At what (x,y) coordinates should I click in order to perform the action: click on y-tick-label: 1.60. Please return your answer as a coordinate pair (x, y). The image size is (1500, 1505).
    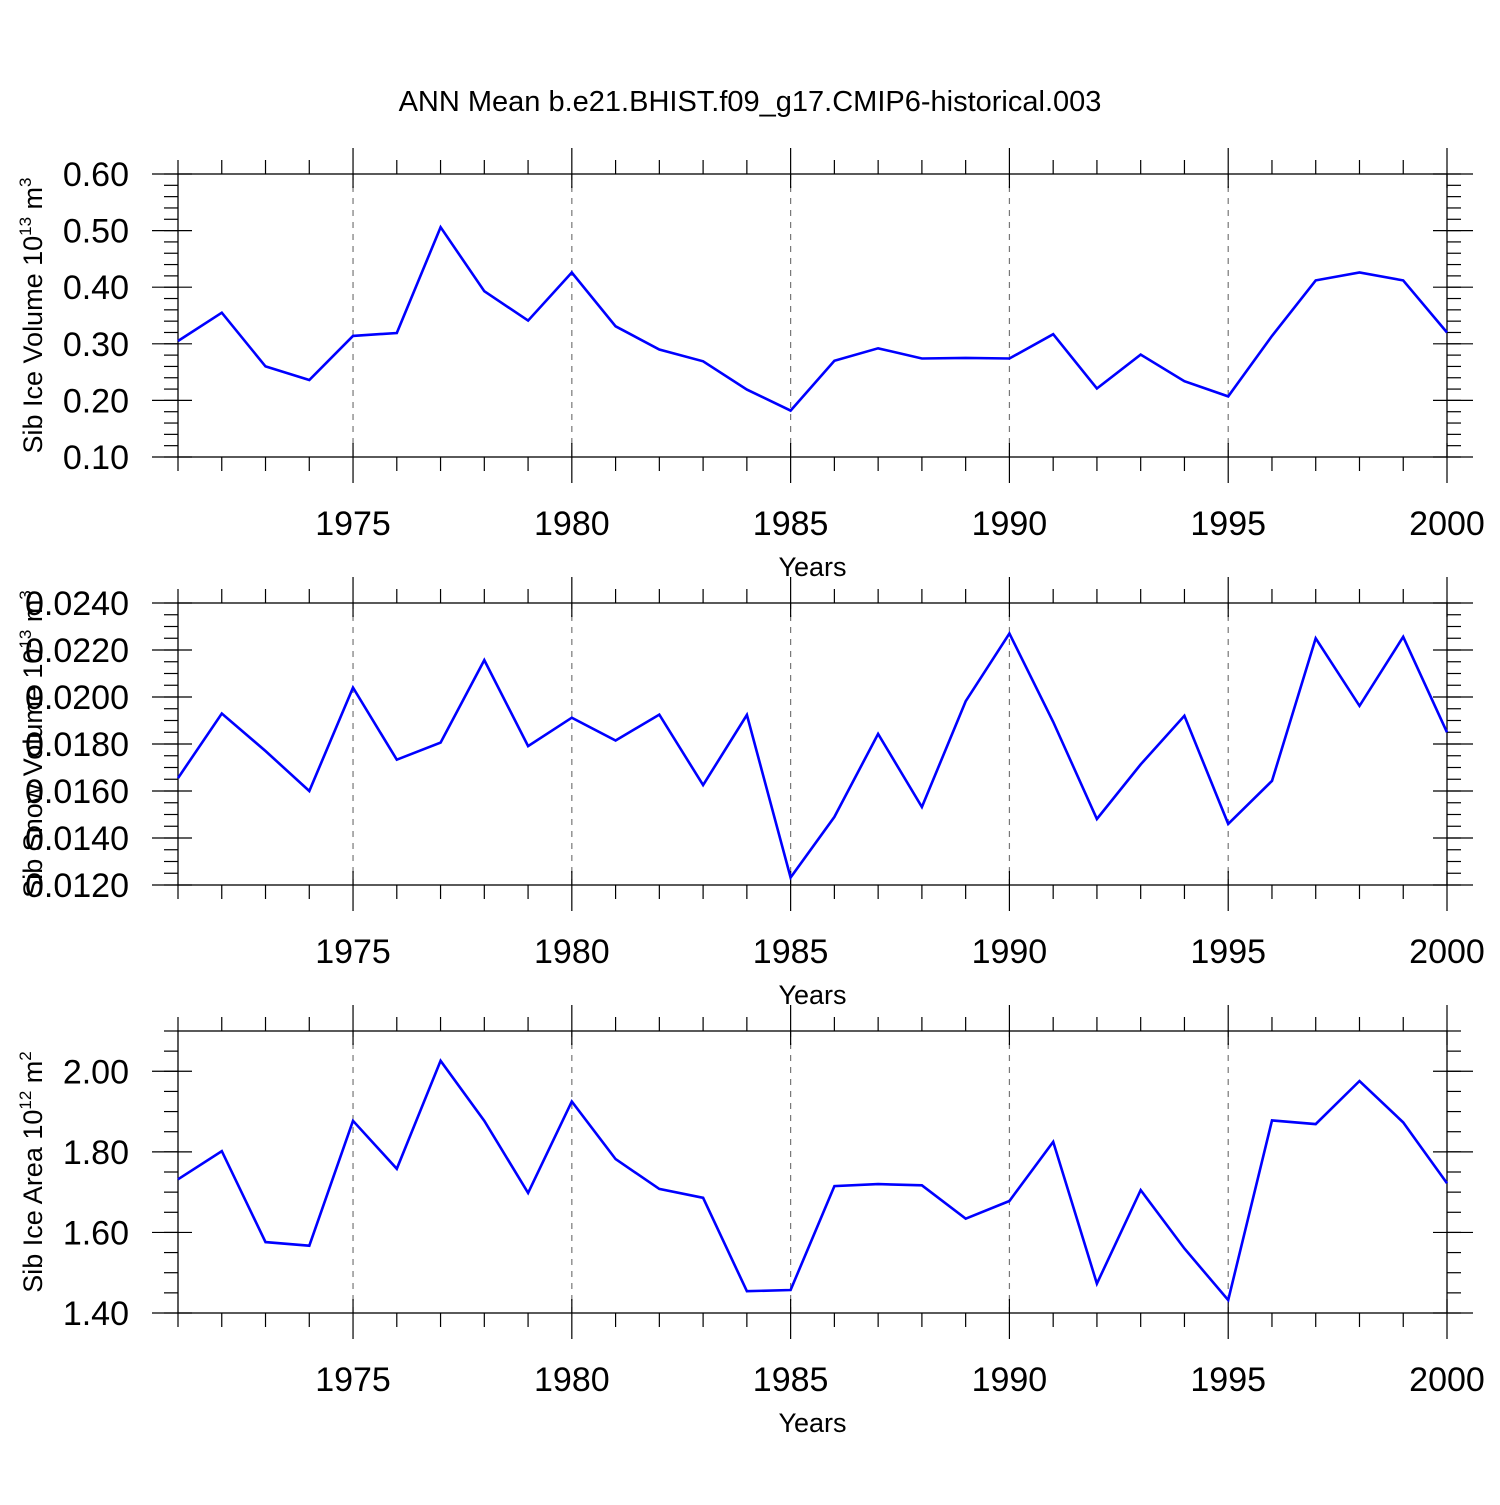
    Looking at the image, I should click on (96, 1233).